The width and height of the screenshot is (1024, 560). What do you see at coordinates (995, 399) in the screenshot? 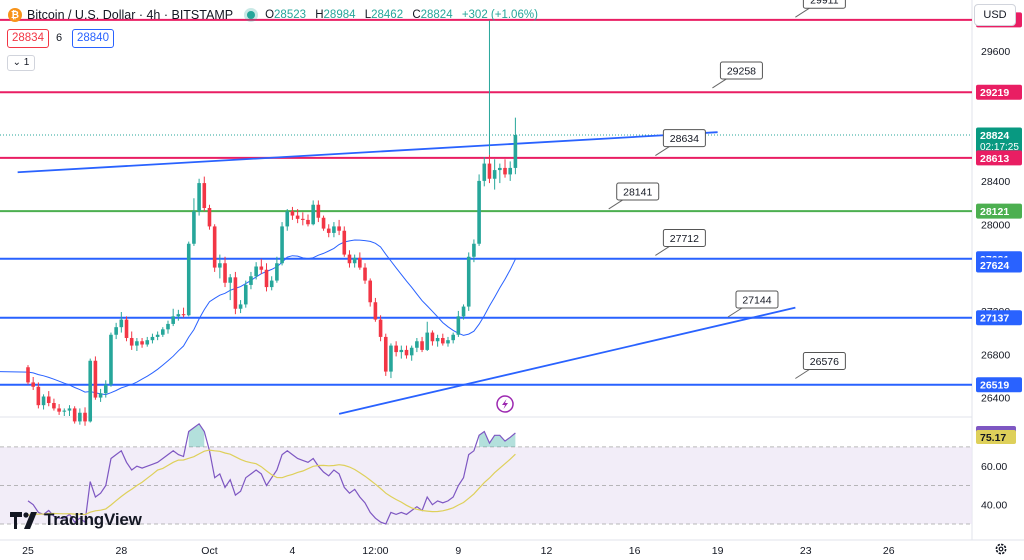
I see `price-tick-label: 26400` at bounding box center [995, 399].